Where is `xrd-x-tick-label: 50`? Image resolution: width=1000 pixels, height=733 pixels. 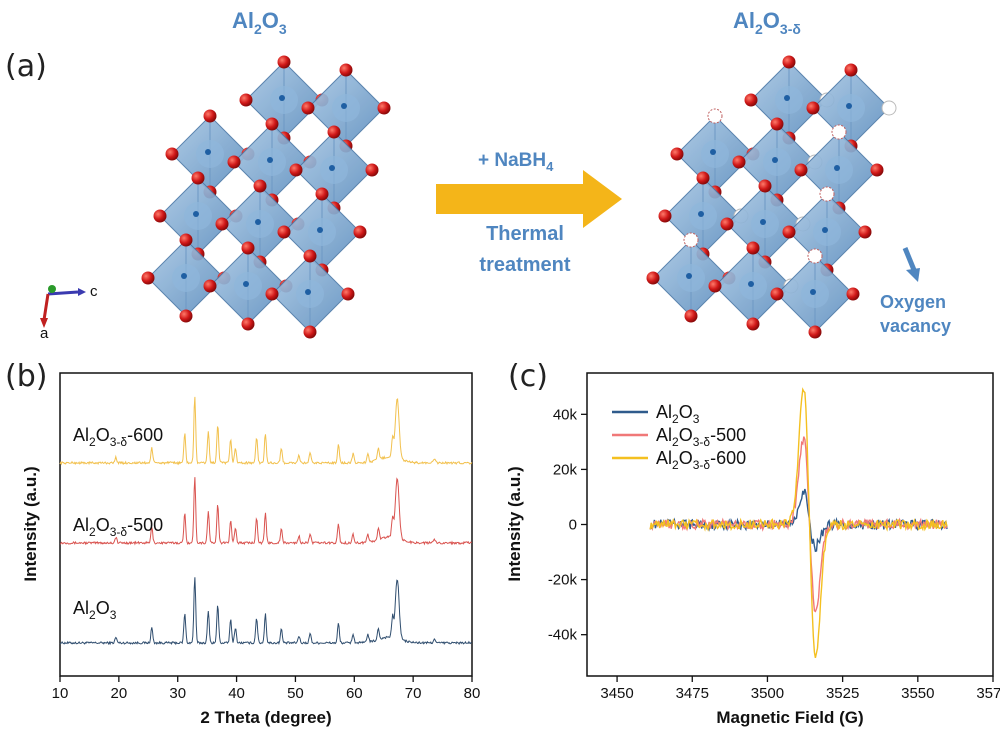
xrd-x-tick-label: 50 is located at coordinates (295, 693).